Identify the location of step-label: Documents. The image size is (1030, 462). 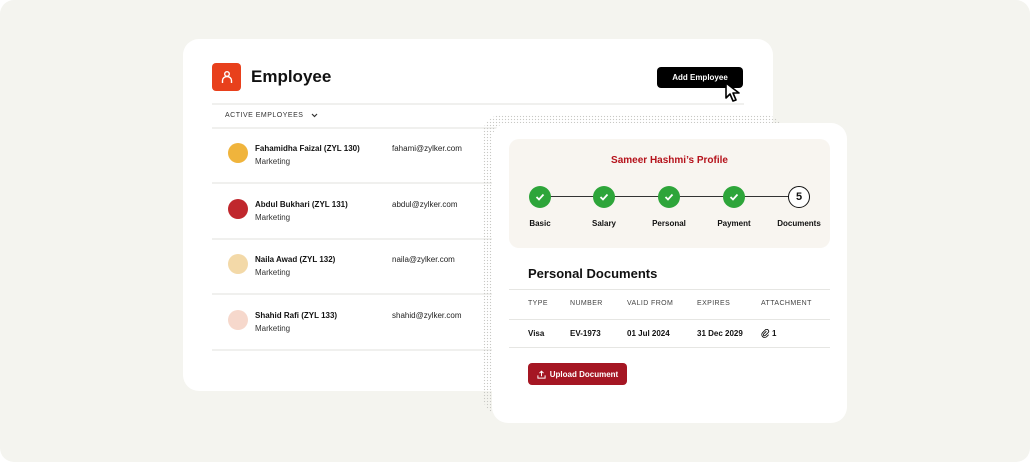
(799, 223).